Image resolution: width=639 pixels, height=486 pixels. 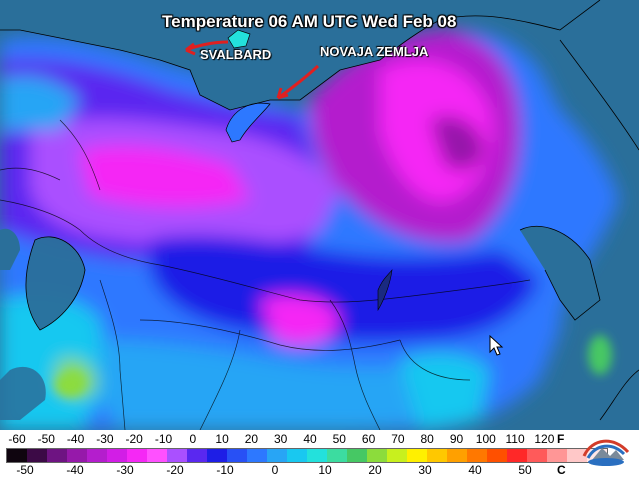 What do you see at coordinates (175, 470) in the screenshot?
I see `tick-c: -20` at bounding box center [175, 470].